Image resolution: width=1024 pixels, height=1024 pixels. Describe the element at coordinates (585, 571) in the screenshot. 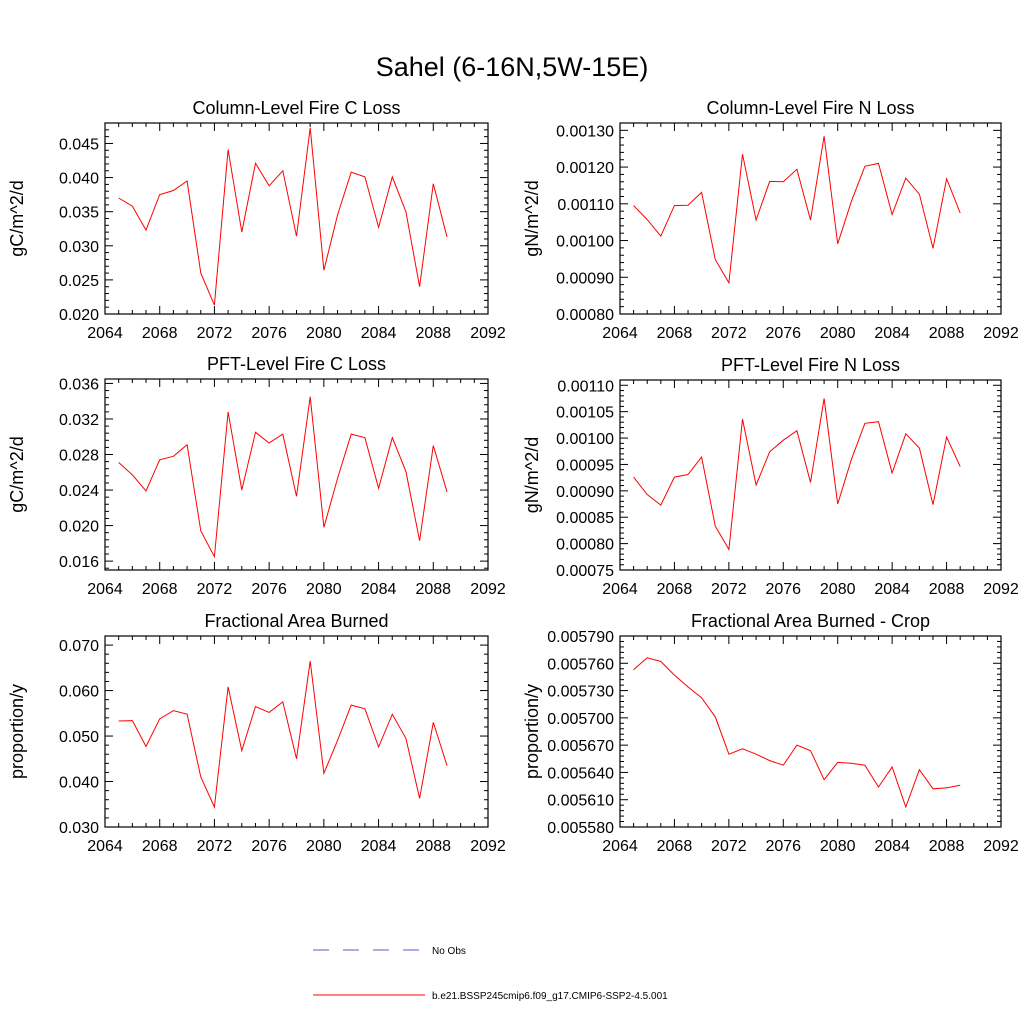

I see `y-tick-label: 0.00075` at that location.